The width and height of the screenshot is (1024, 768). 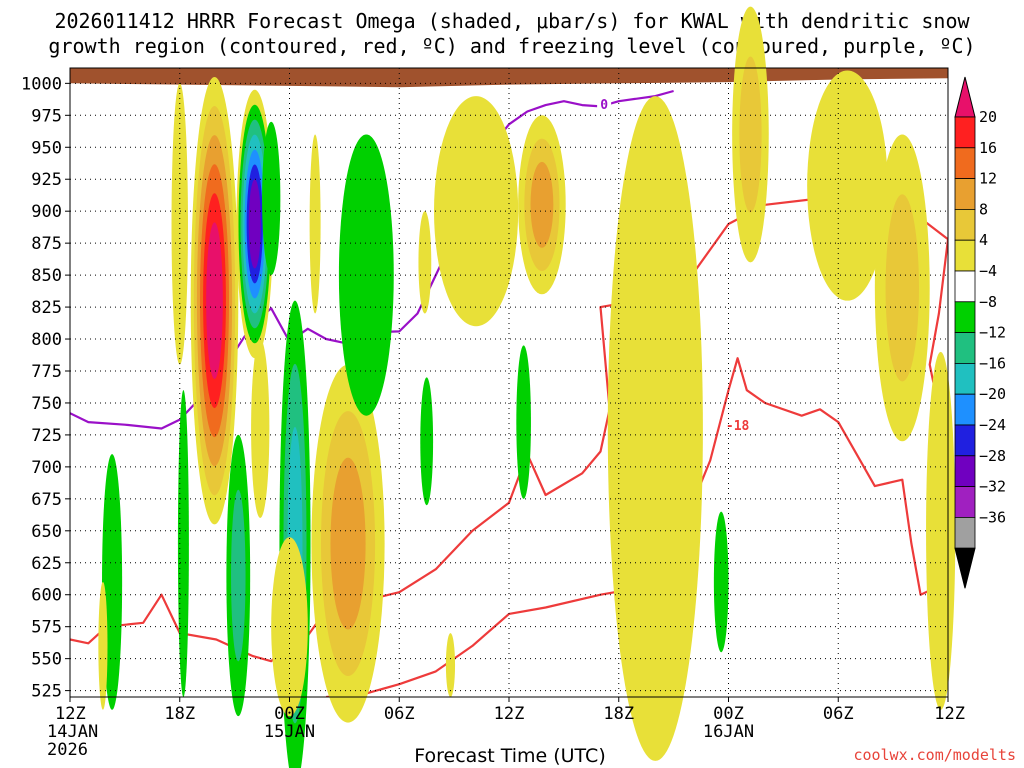 I want to click on yellow-column-mid-layer, so click(x=260, y=429).